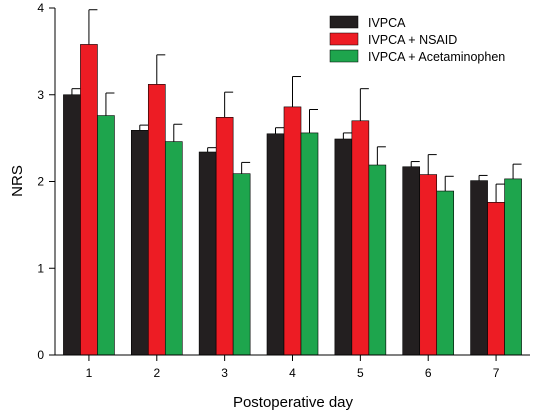  Describe the element at coordinates (40, 8) in the screenshot. I see `y-tick-label-4: 4` at that location.